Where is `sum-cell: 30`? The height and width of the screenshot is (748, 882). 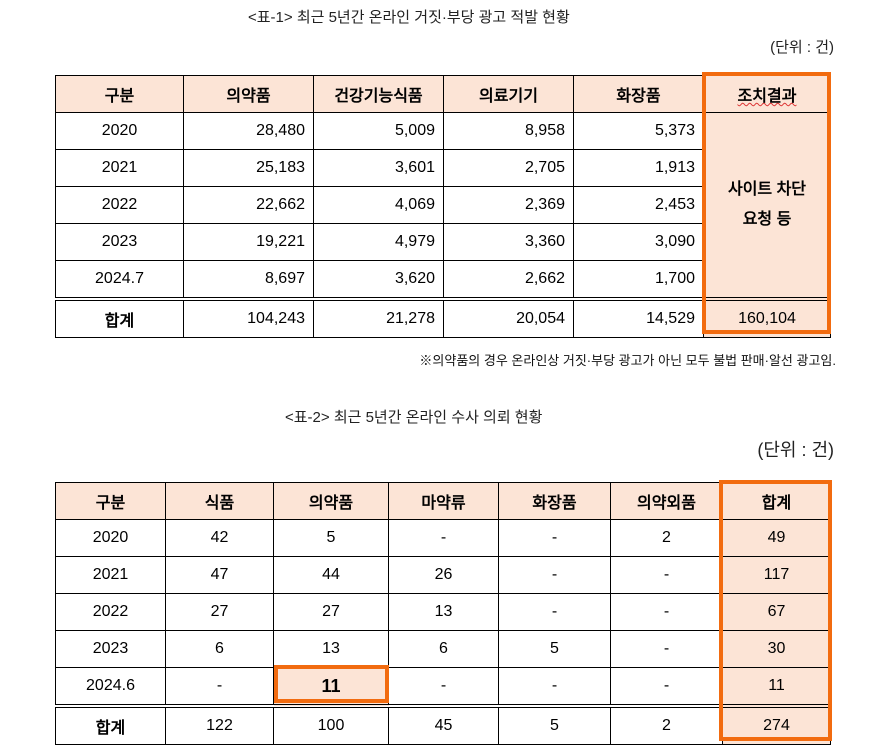 sum-cell: 30 is located at coordinates (776, 649).